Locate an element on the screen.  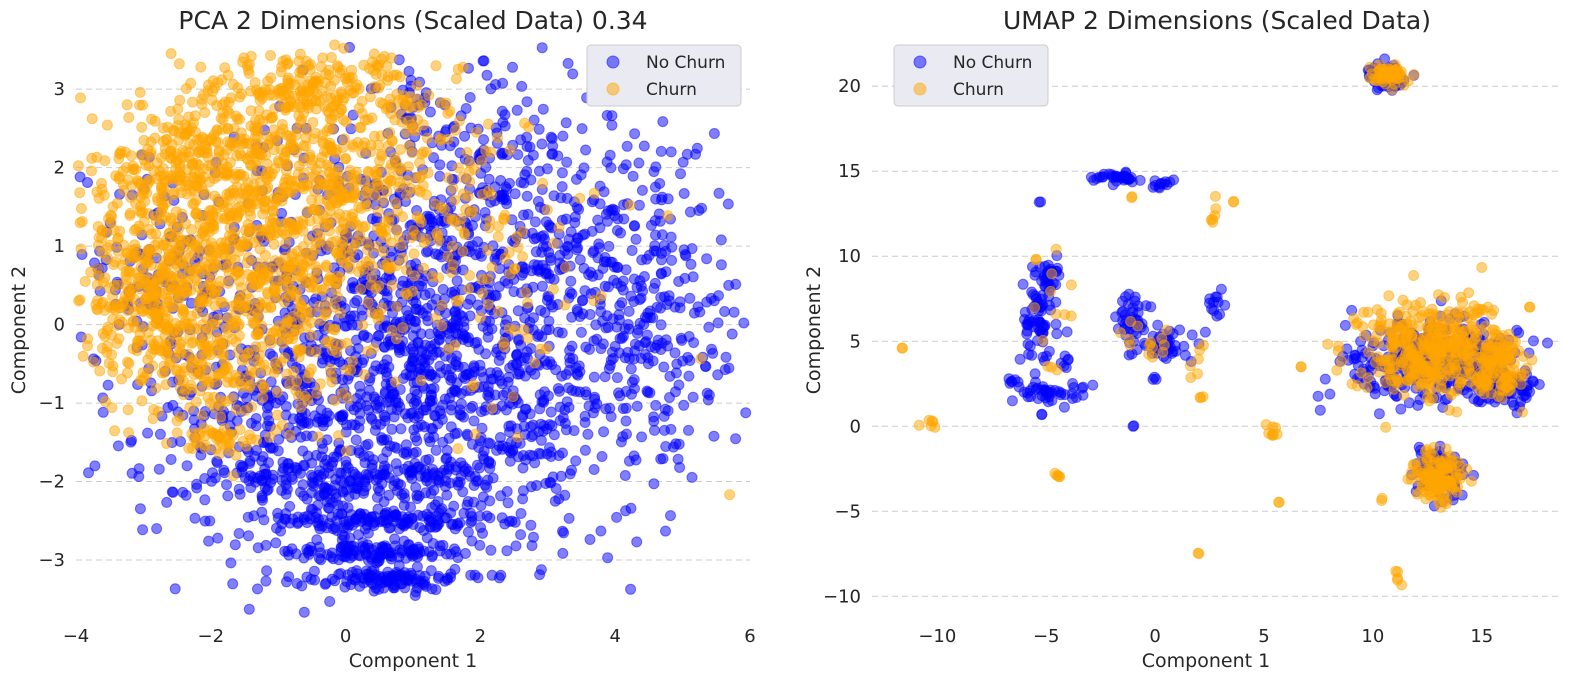
pca-x-tick-label: −2 is located at coordinates (211, 636).